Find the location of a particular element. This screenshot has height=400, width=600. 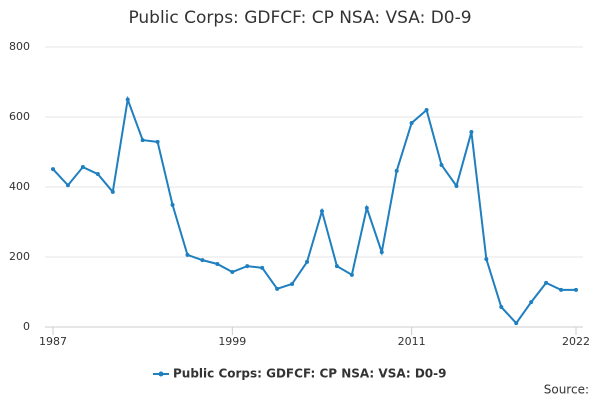

x-tick-label: 1999 is located at coordinates (232, 341).